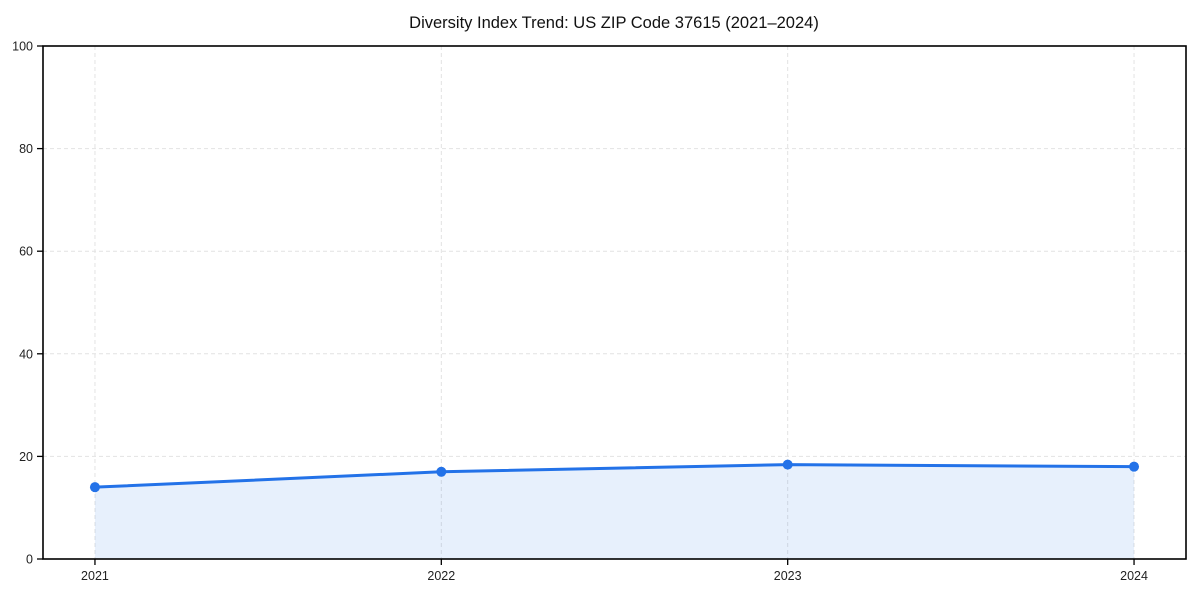 Image resolution: width=1200 pixels, height=600 pixels. What do you see at coordinates (614, 476) in the screenshot?
I see `trend-line` at bounding box center [614, 476].